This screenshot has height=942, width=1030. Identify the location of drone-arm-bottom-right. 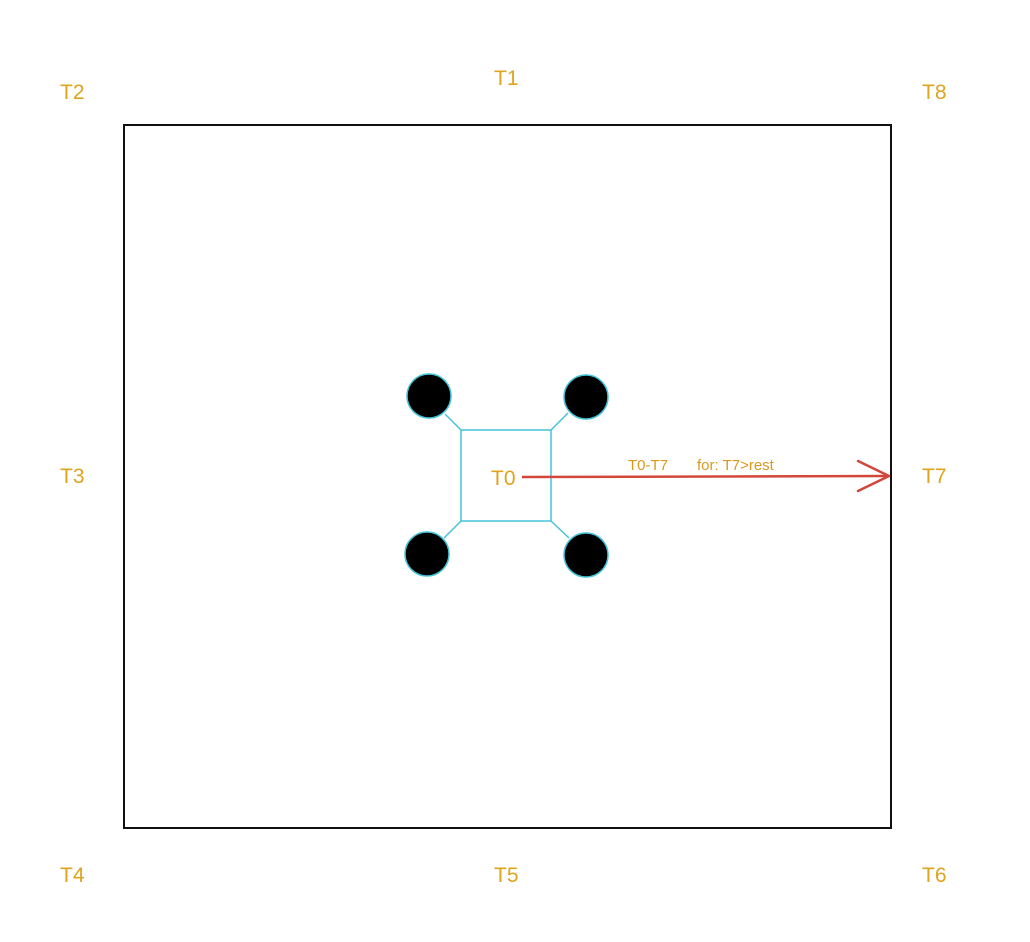
(560, 529).